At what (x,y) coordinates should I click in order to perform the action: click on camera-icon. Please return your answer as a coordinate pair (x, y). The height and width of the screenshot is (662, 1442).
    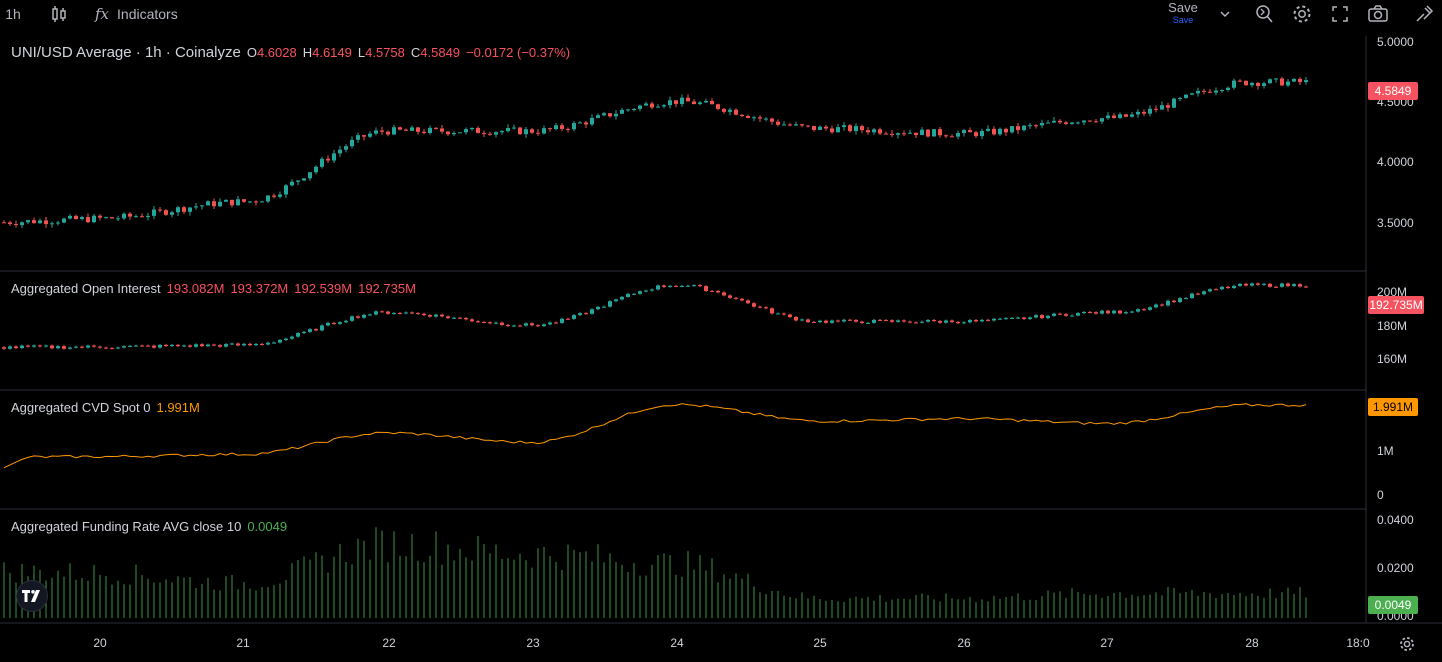
    Looking at the image, I should click on (1378, 14).